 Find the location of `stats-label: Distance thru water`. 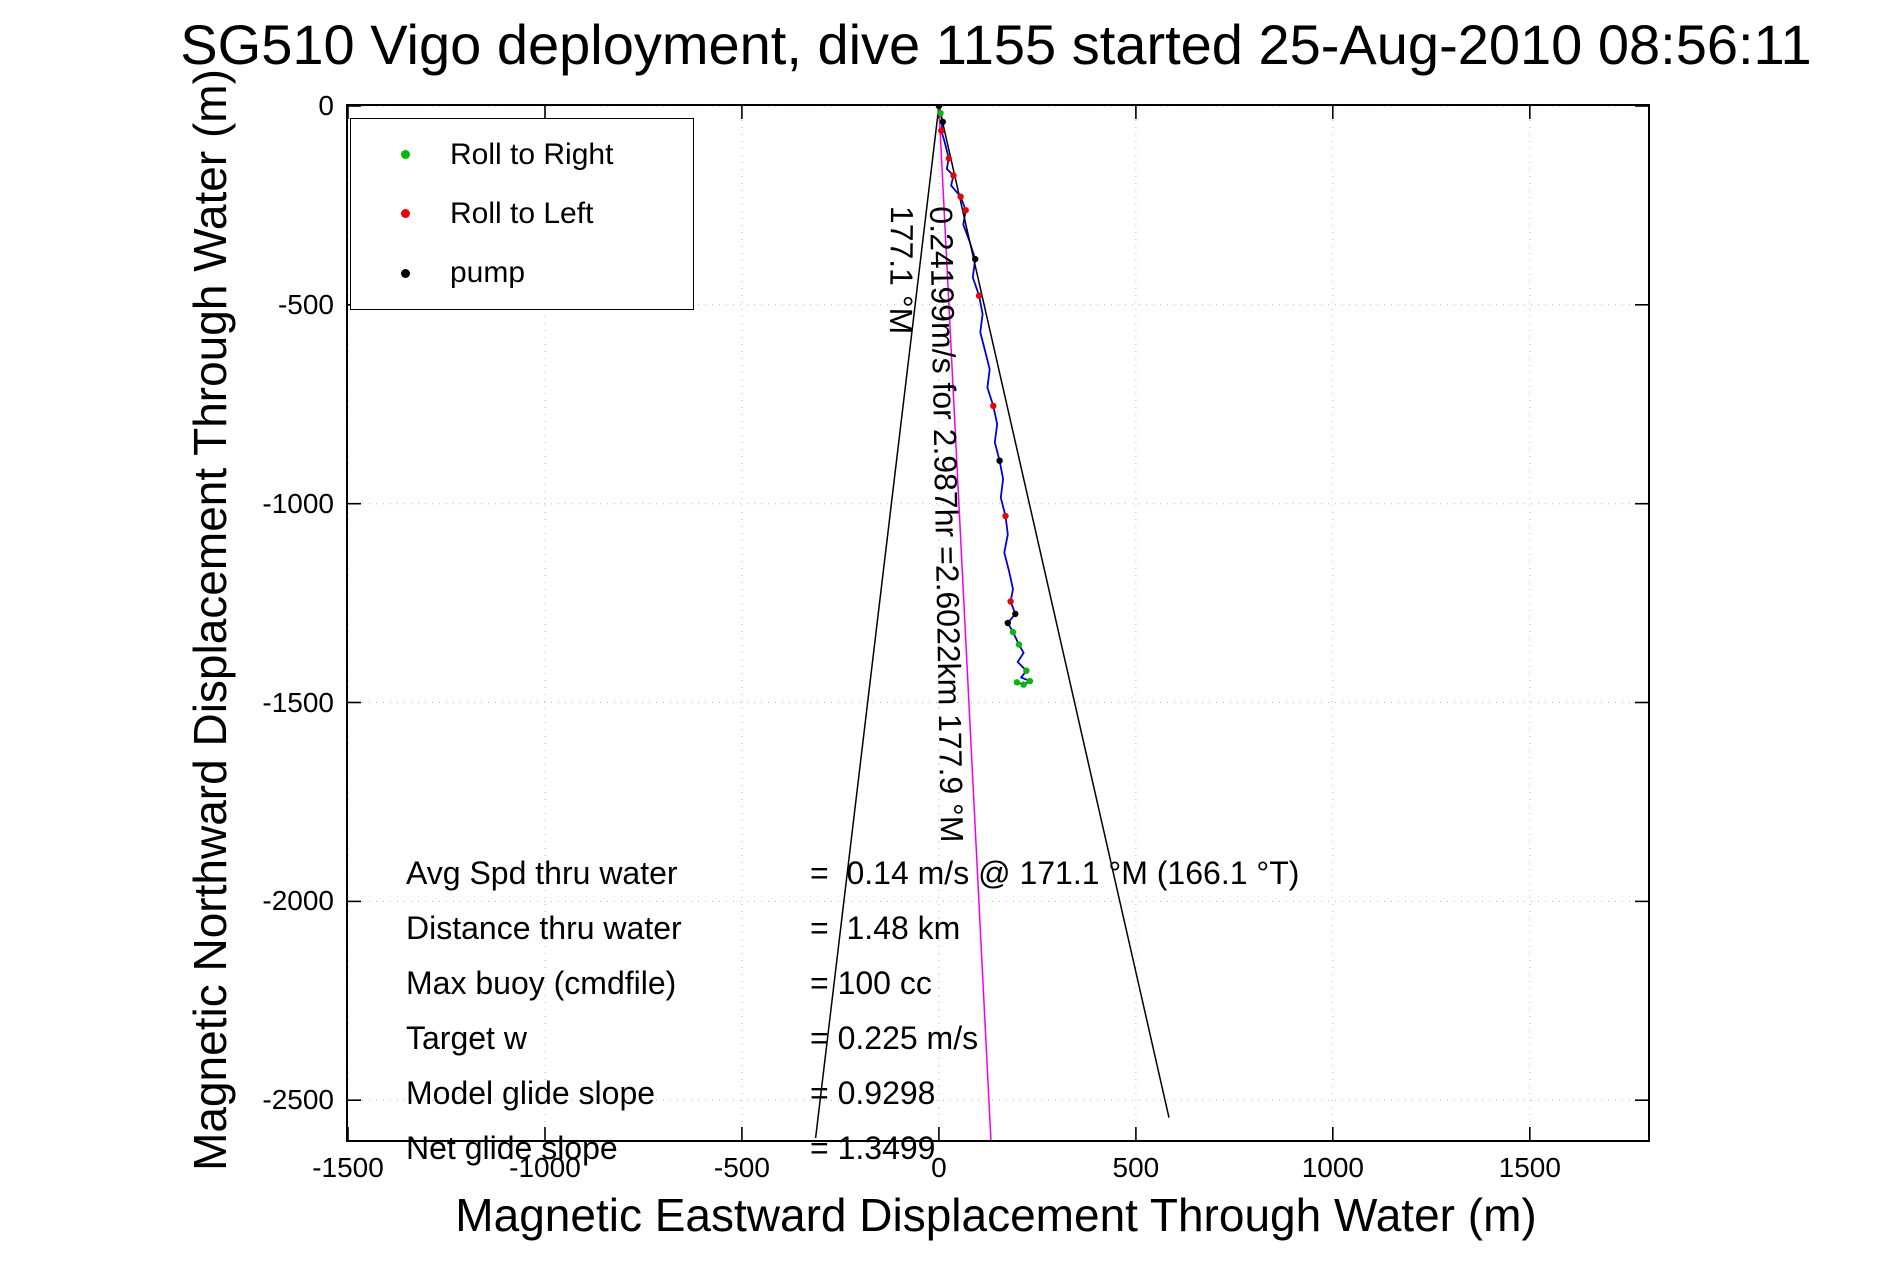

stats-label: Distance thru water is located at coordinates (544, 928).